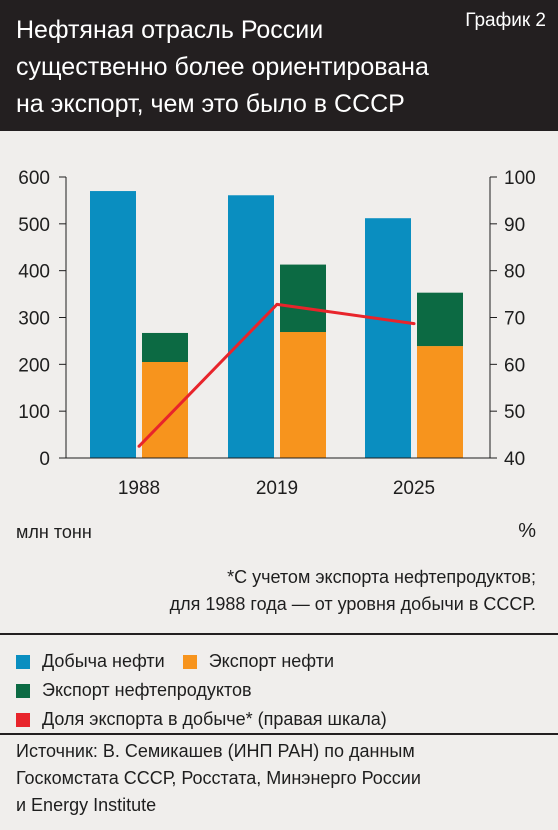  What do you see at coordinates (352, 604) in the screenshot?
I see `footnote-line-2: для 1988 года — от уровня добычи в СССР.` at bounding box center [352, 604].